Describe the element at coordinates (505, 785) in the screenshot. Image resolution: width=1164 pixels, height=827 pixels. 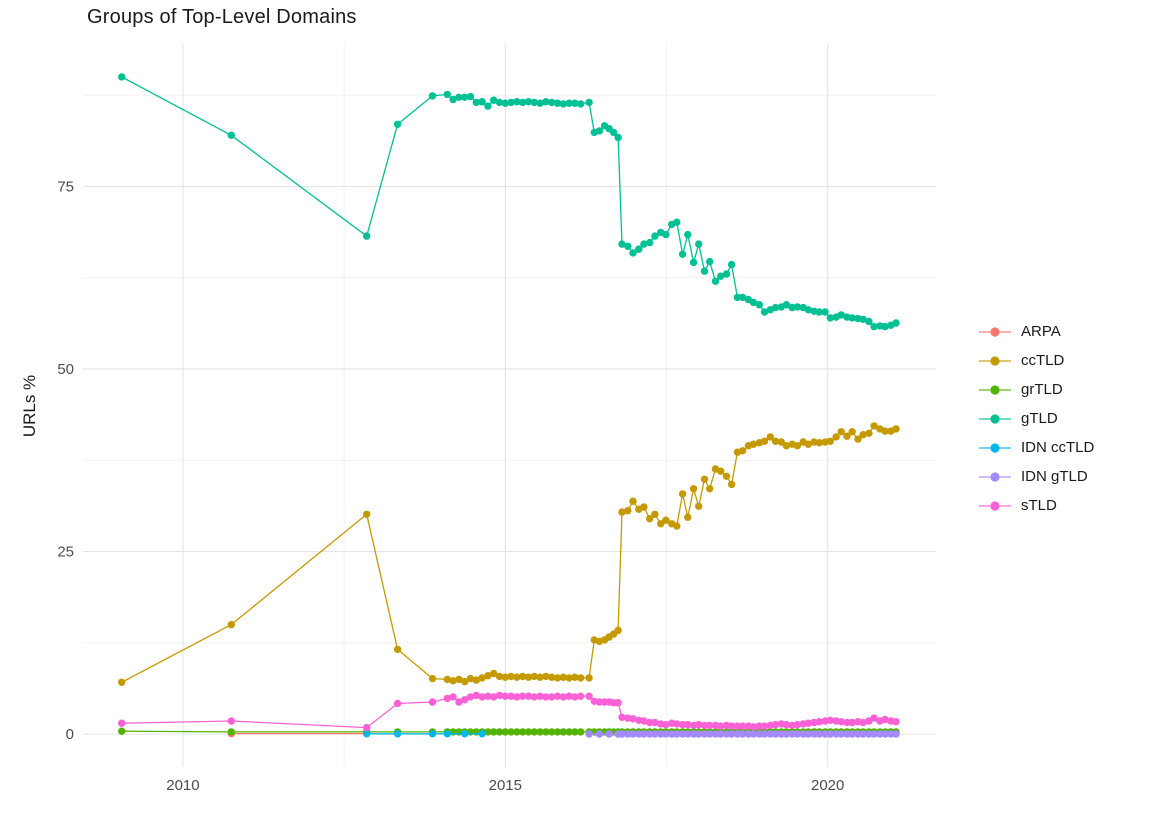
I see `x-tick-label: 2015` at that location.